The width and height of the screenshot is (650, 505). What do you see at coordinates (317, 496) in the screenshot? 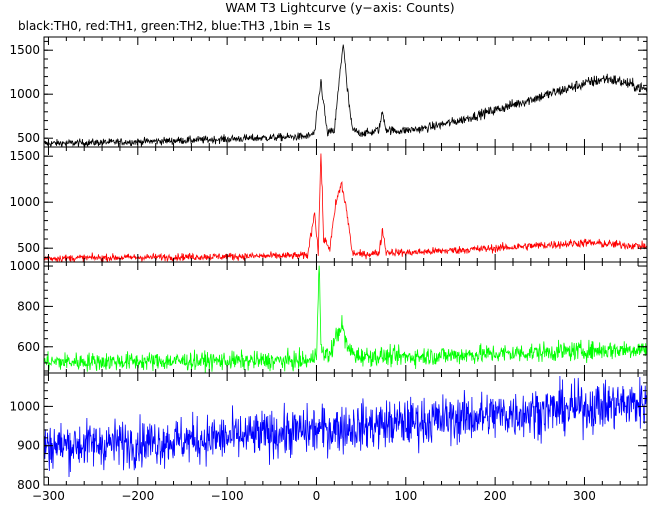
I see `x-tick-label: 0` at bounding box center [317, 496].